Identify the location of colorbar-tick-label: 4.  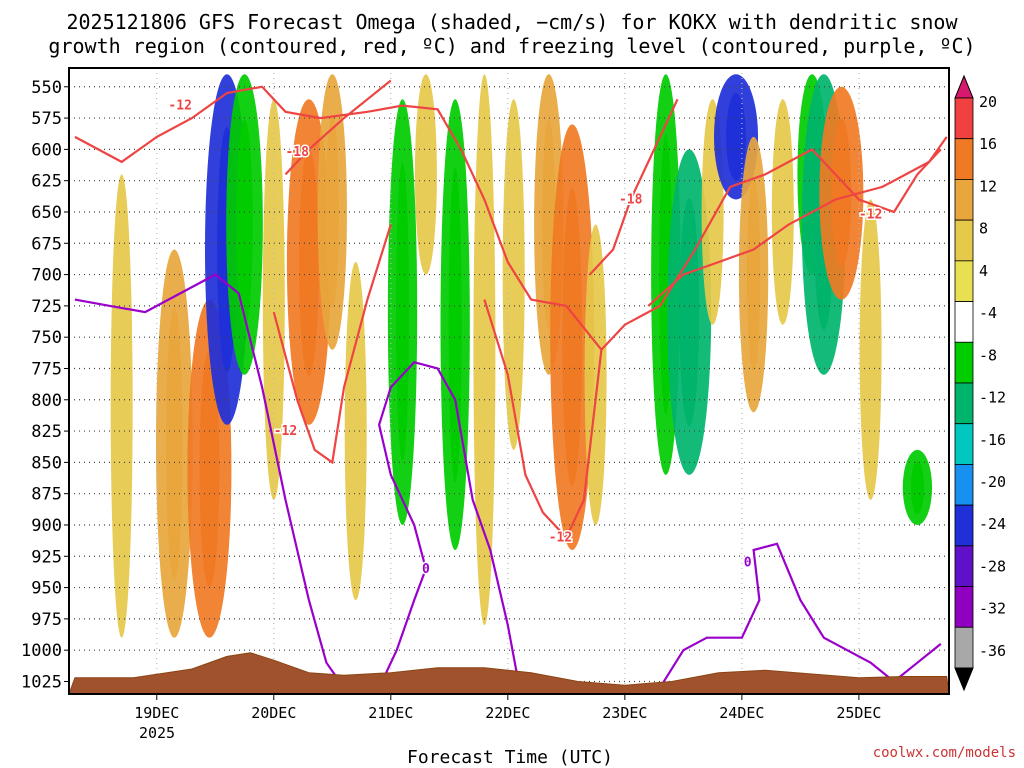
(983, 271).